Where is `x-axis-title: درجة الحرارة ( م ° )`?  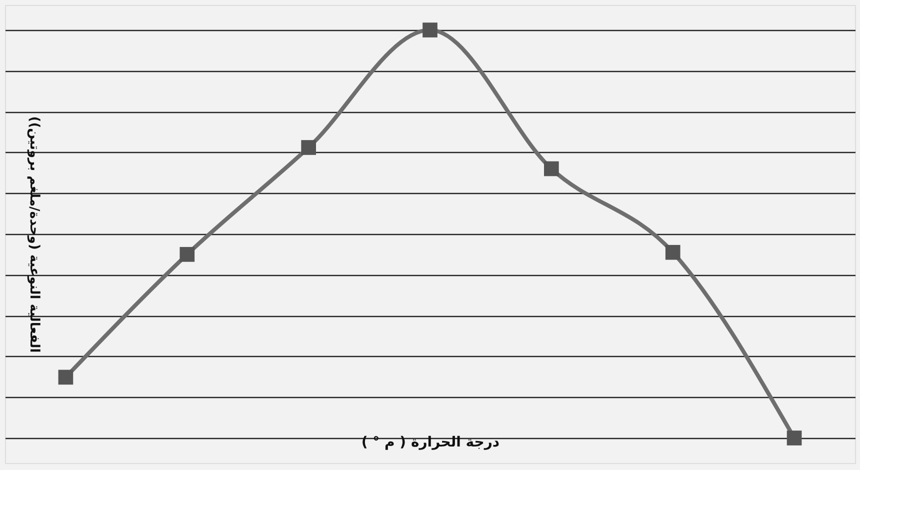 x-axis-title: درجة الحرارة ( م ° ) is located at coordinates (430, 442).